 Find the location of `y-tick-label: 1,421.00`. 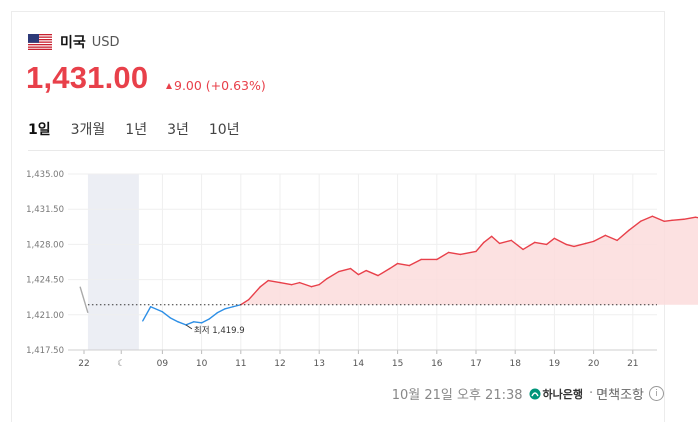

y-tick-label: 1,421.00 is located at coordinates (45, 316).